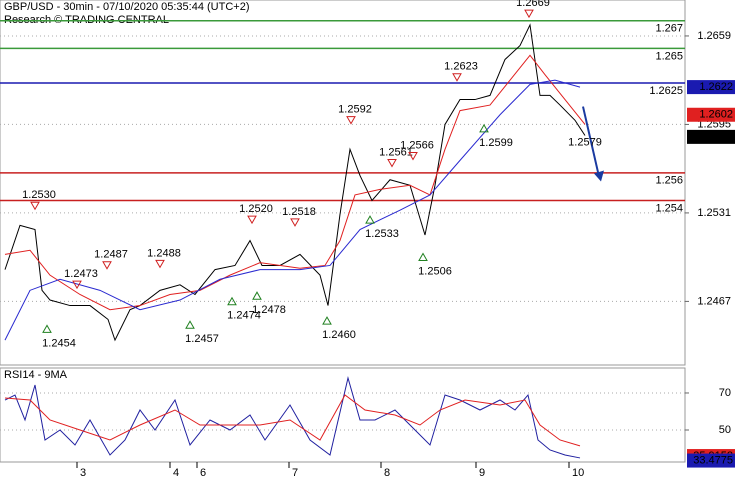 The width and height of the screenshot is (735, 480). Describe the element at coordinates (716, 115) in the screenshot. I see `price-tag-label: 1.2602` at that location.